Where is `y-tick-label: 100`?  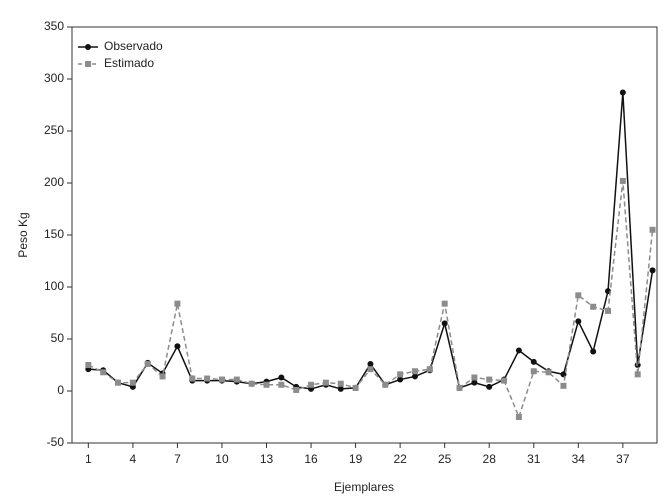
y-tick-label: 100 is located at coordinates (54, 286).